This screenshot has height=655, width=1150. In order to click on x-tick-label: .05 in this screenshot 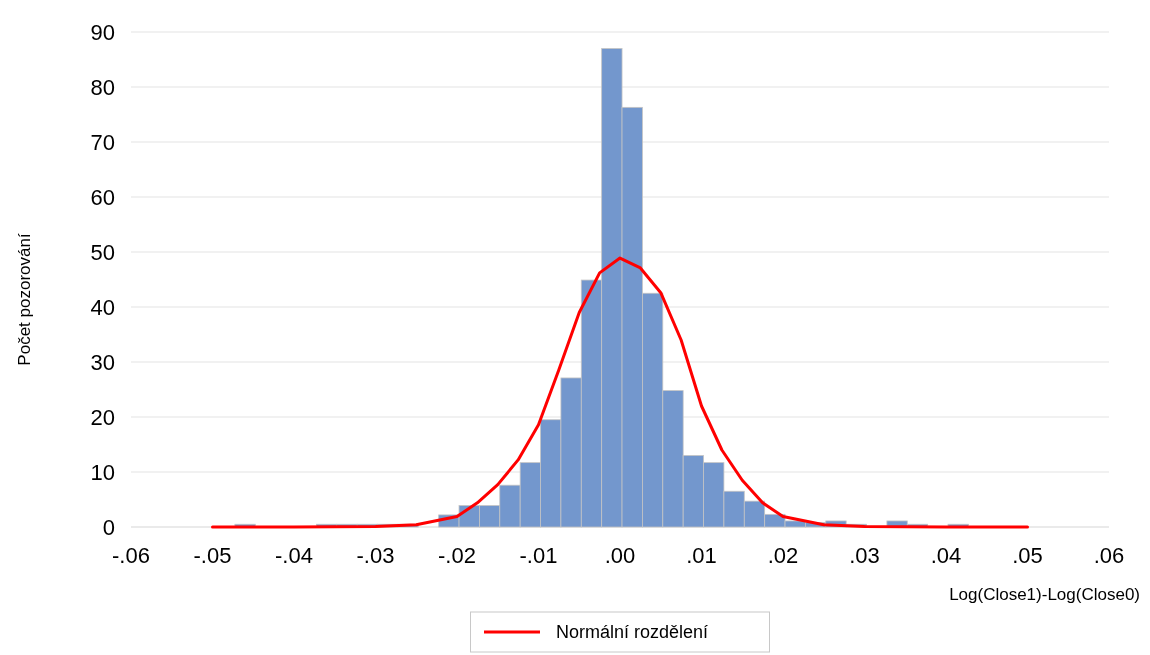, I will do `click(1027, 555)`.